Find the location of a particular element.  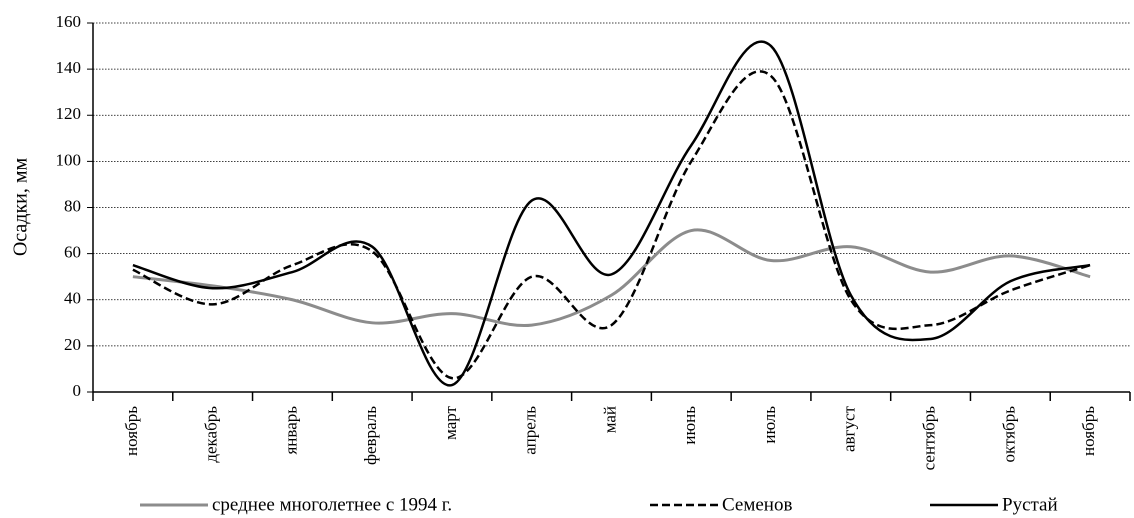

x-tick-label: март is located at coordinates (450, 422).